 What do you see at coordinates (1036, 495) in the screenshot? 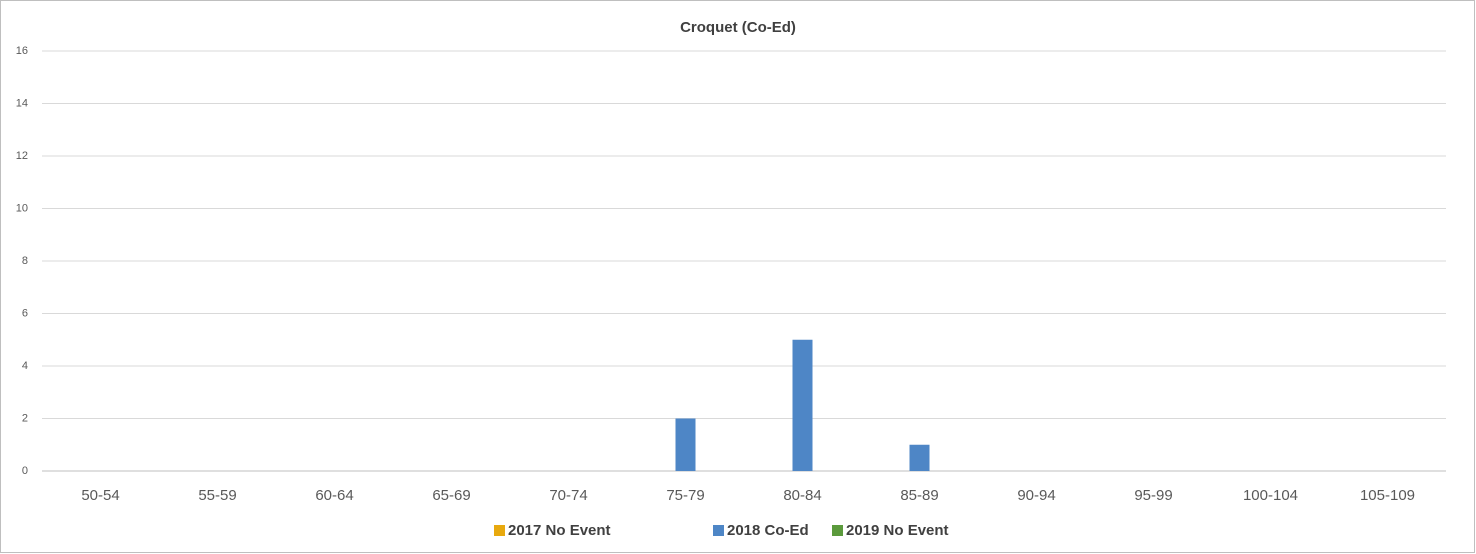
I see `x-tick-label: 90-94` at bounding box center [1036, 495].